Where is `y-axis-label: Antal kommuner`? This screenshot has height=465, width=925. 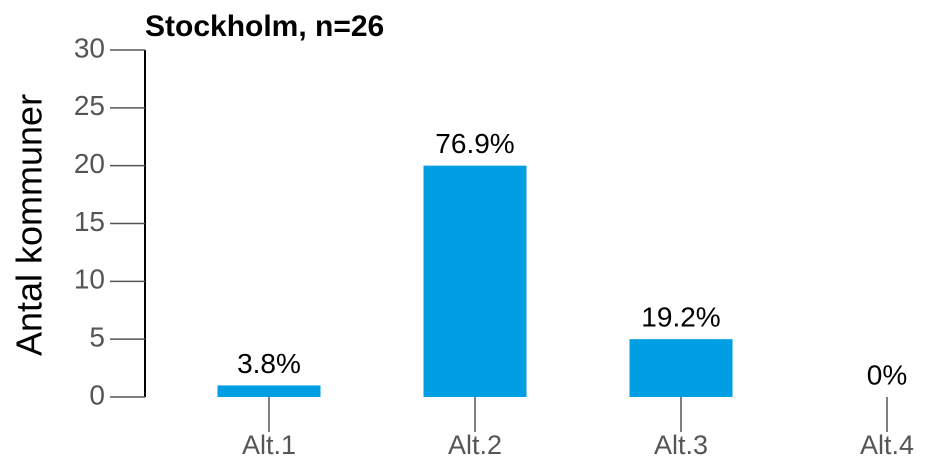
y-axis-label: Antal kommuner is located at coordinates (29, 225).